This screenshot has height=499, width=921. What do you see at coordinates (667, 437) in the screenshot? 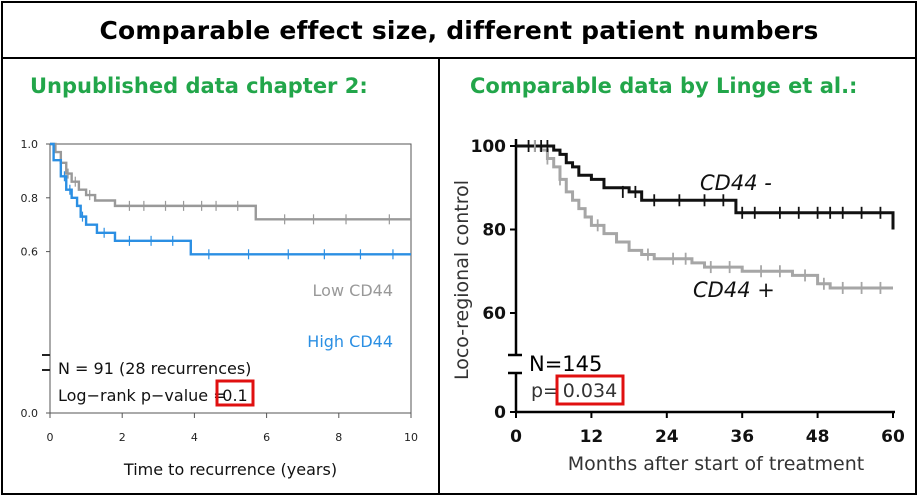
I see `x-tick-label: 24` at bounding box center [667, 437].